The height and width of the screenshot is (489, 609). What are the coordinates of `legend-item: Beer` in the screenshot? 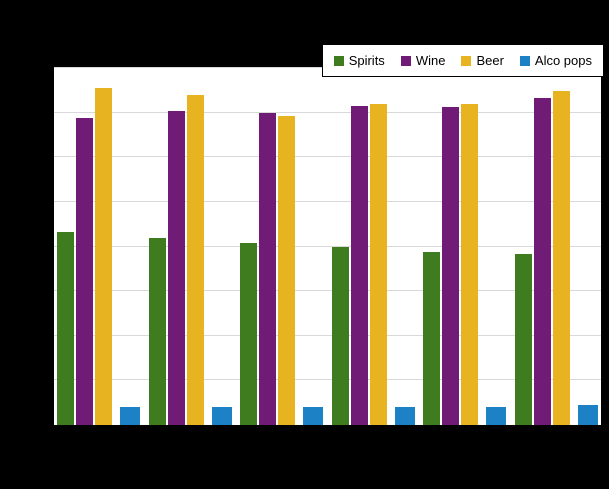 It's located at (482, 60).